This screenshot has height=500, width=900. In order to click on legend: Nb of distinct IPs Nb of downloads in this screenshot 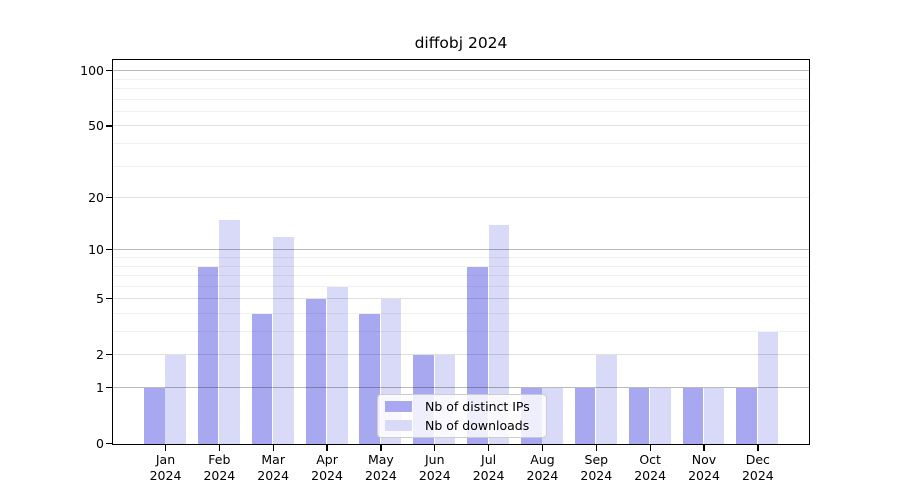, I will do `click(462, 416)`.